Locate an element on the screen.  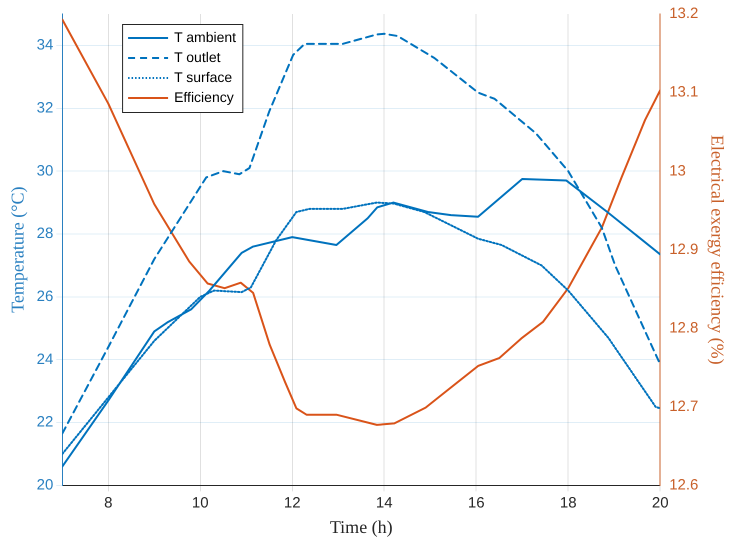
y-tick-label: 24 is located at coordinates (45, 359).